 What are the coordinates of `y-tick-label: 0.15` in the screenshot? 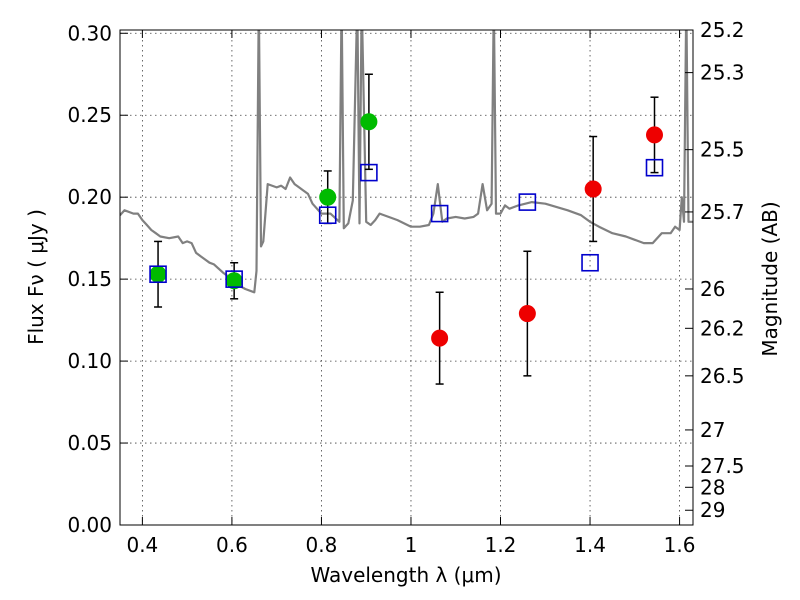 It's located at (89, 279).